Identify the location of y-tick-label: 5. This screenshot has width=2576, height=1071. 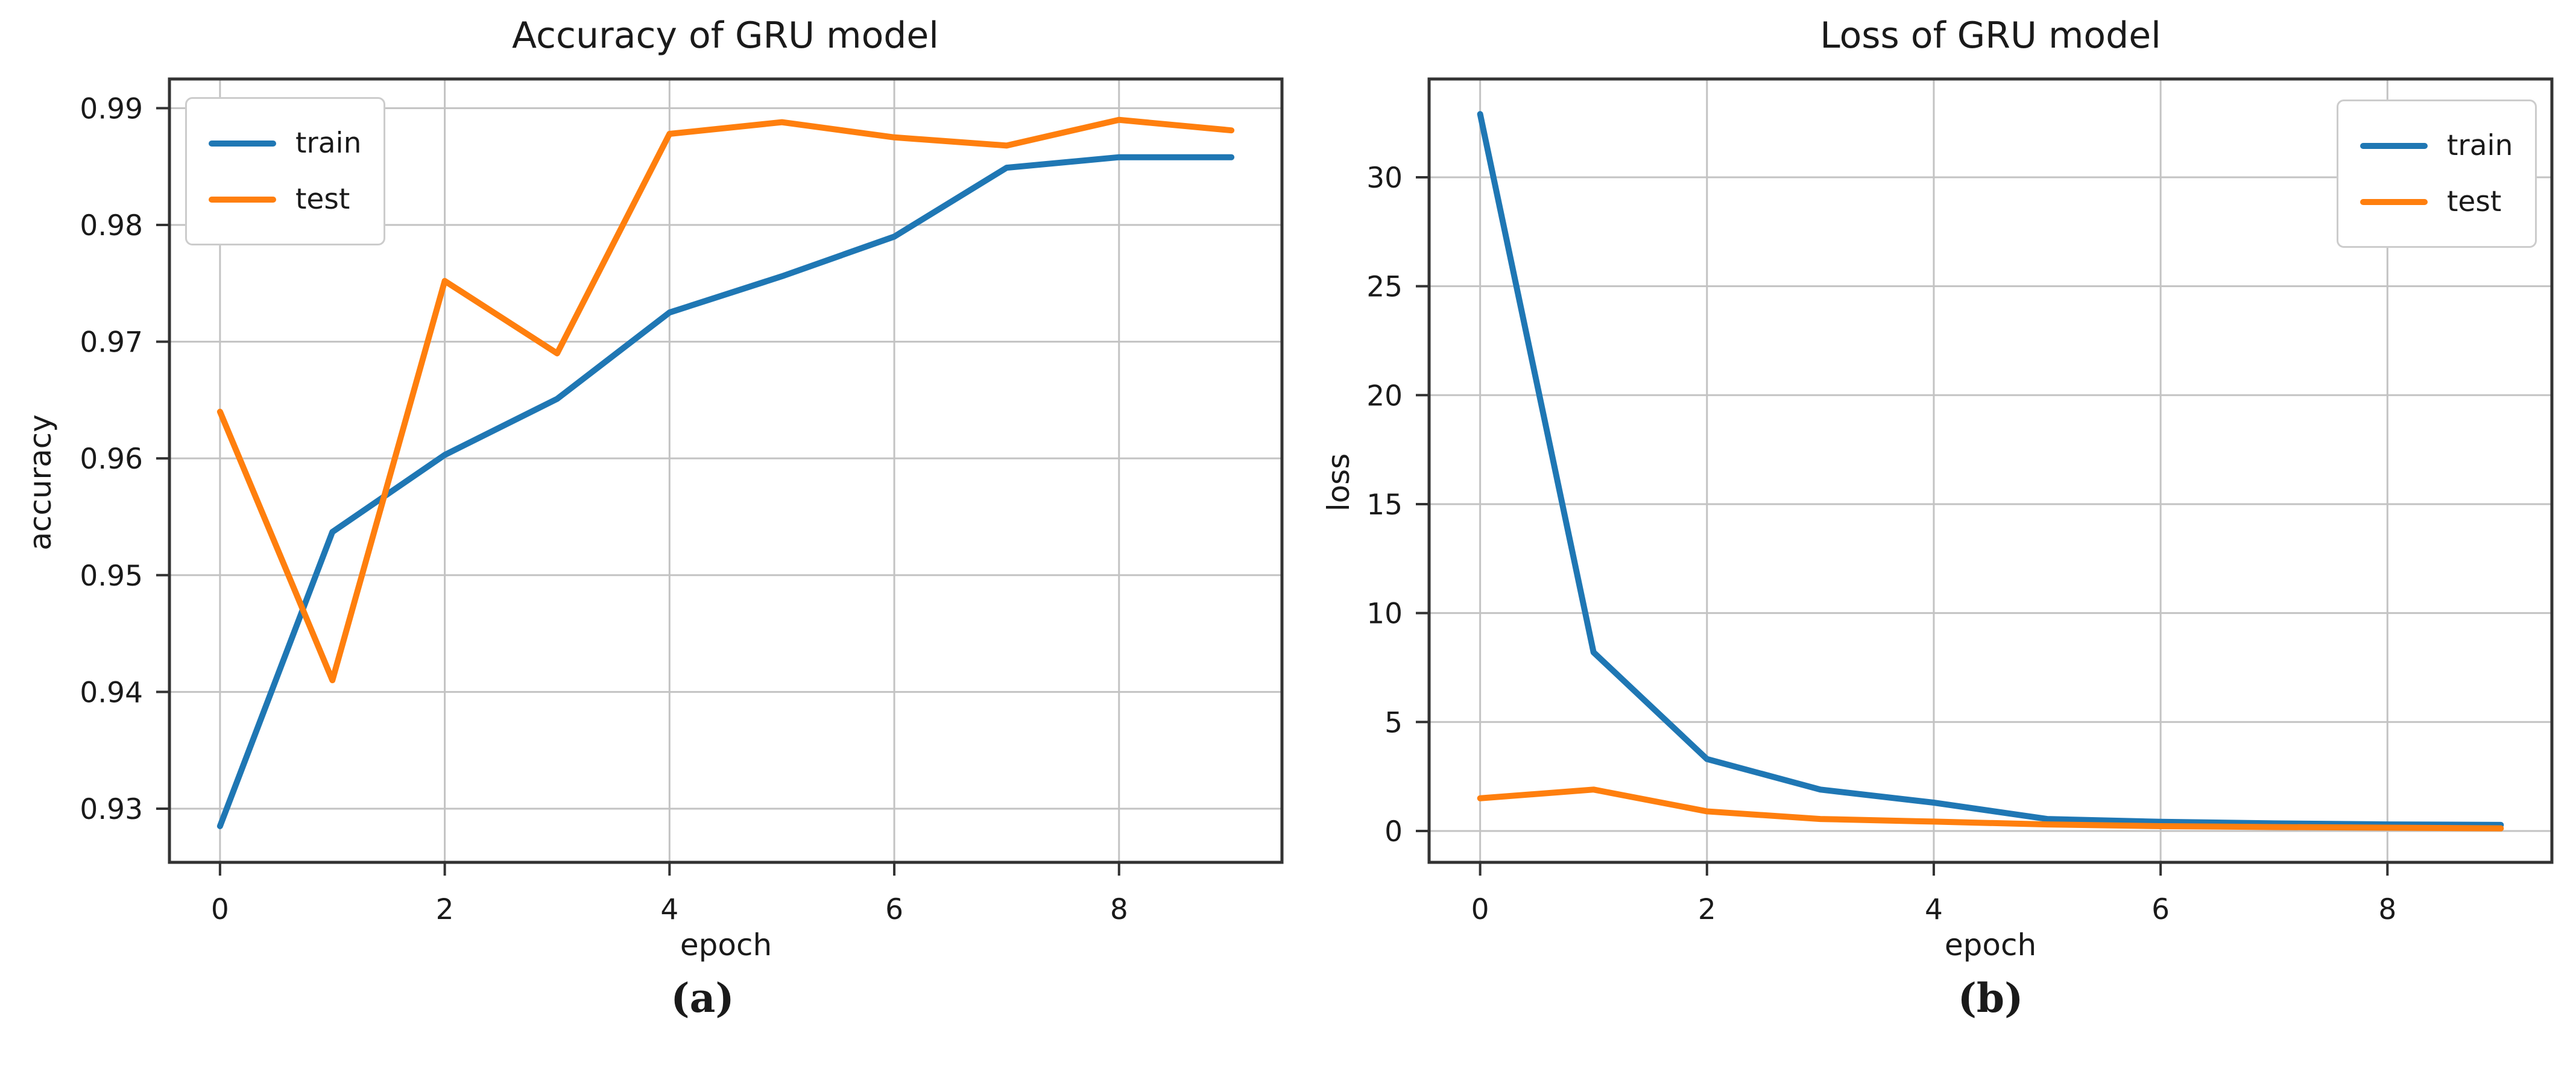
(1393, 722).